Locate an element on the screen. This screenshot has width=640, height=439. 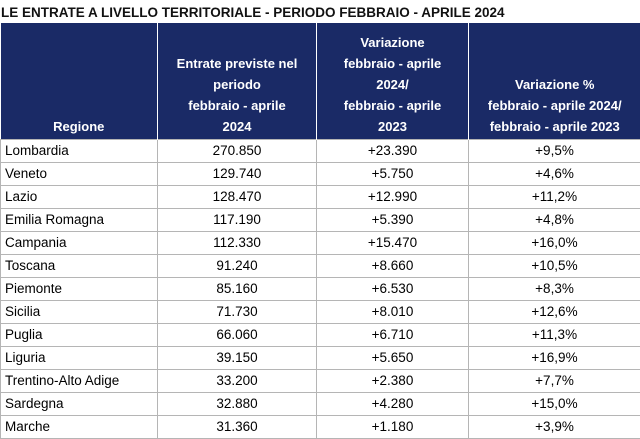
table-row: Puglia 66.060 +6.710 +11,3% is located at coordinates (320, 335).